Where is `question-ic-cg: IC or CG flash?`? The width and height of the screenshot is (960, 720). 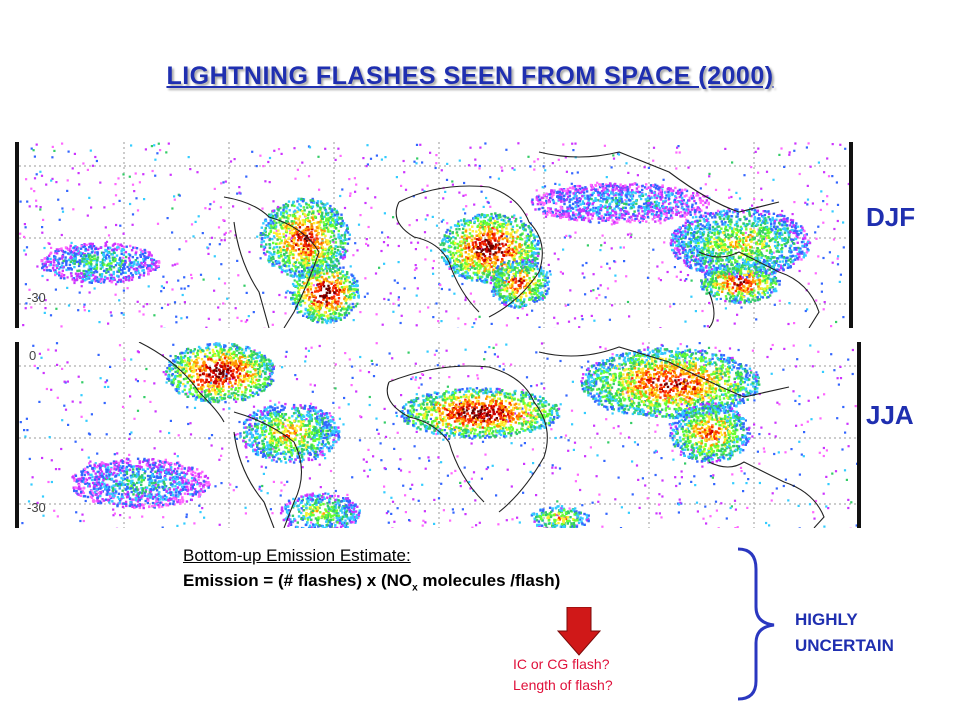 question-ic-cg: IC or CG flash? is located at coordinates (561, 664).